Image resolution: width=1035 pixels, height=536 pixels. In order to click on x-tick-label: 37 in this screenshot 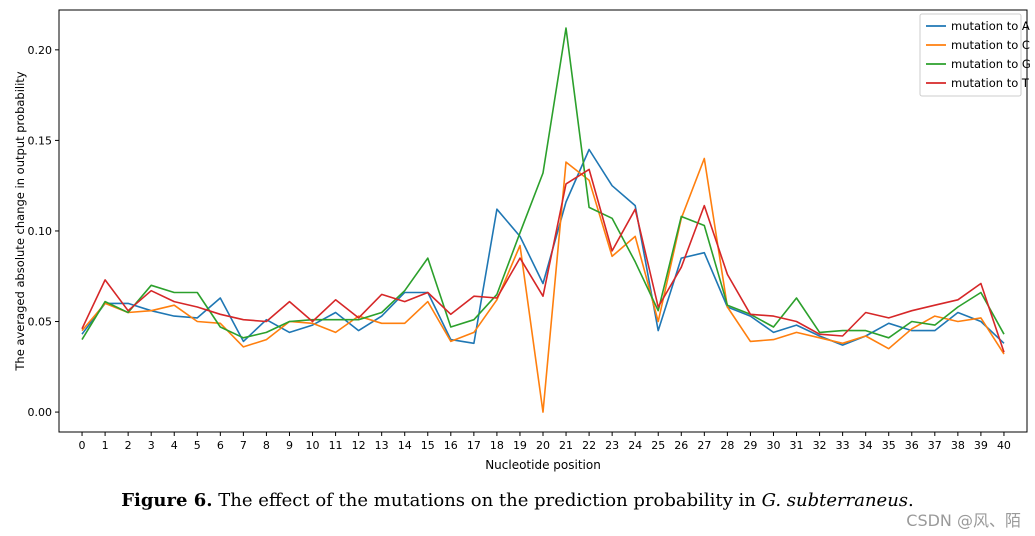, I will do `click(935, 445)`.